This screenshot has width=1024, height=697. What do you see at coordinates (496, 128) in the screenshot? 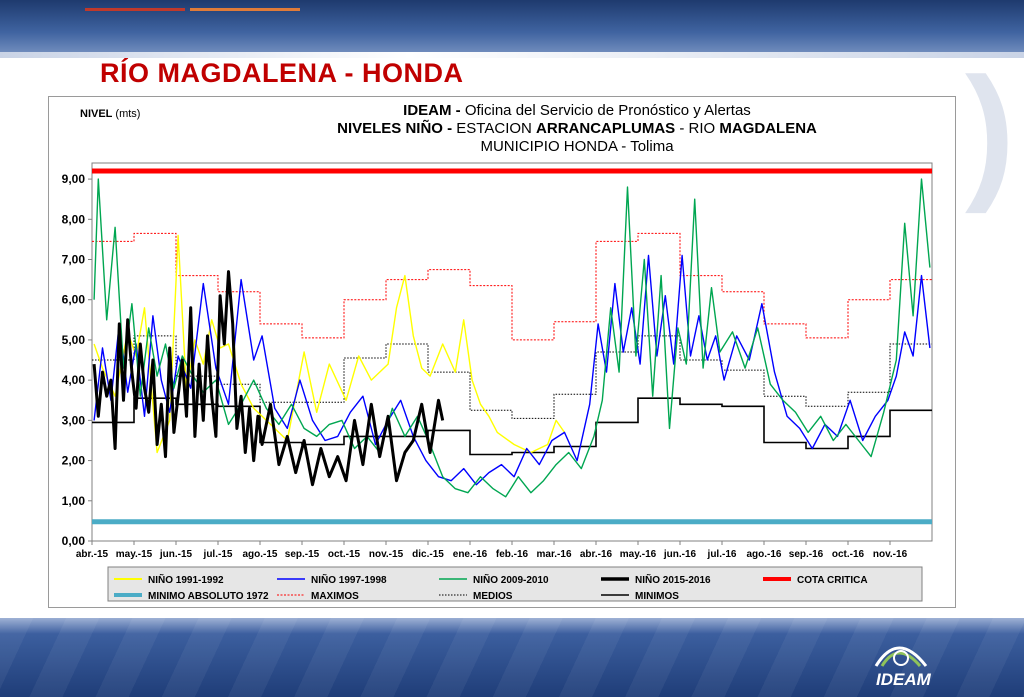
I see `chart-title-2-rest: ESTACION` at bounding box center [496, 128].